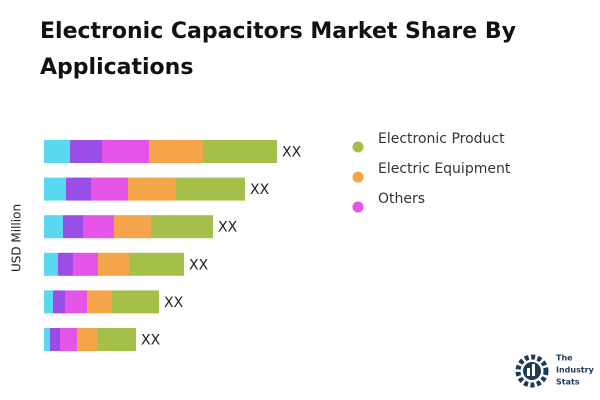 The height and width of the screenshot is (400, 600). What do you see at coordinates (575, 370) in the screenshot?
I see `logo-text: Industry` at bounding box center [575, 370].